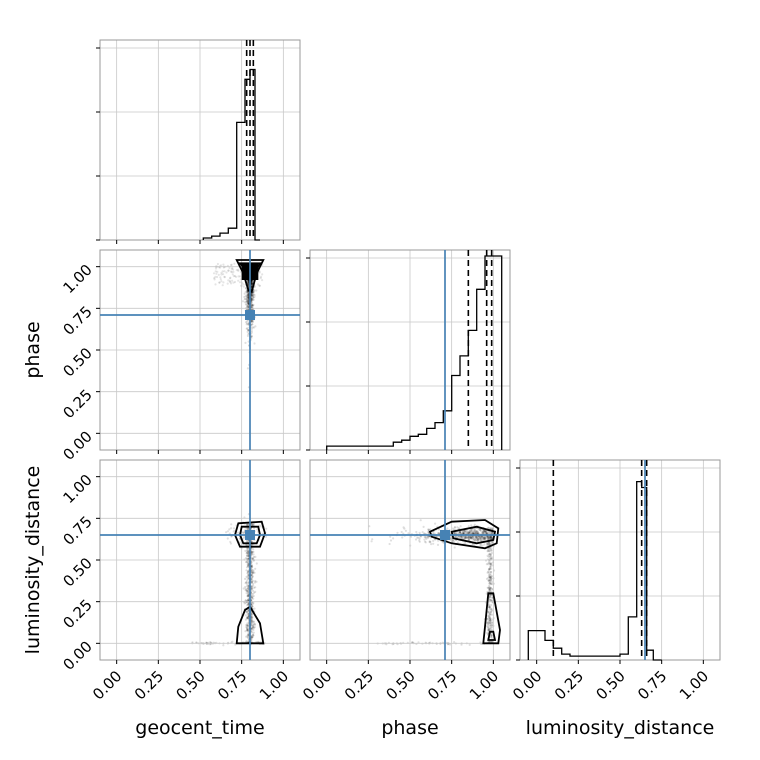 This screenshot has width=760, height=760. I want to click on x-tick-label: 1.00, so click(484, 685).